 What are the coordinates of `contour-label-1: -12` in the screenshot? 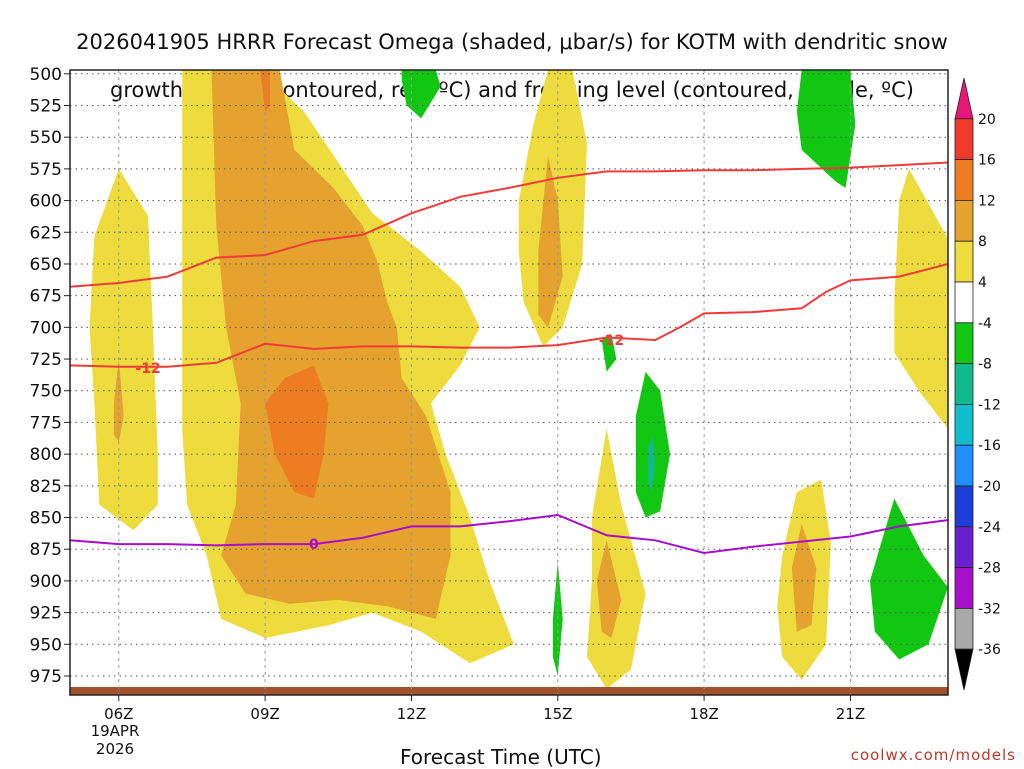 It's located at (611, 341).